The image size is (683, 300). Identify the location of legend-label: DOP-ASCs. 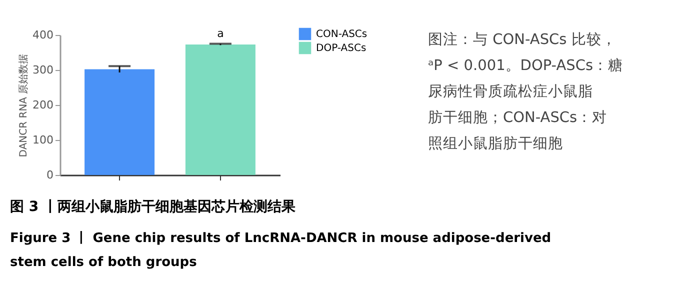
(341, 48).